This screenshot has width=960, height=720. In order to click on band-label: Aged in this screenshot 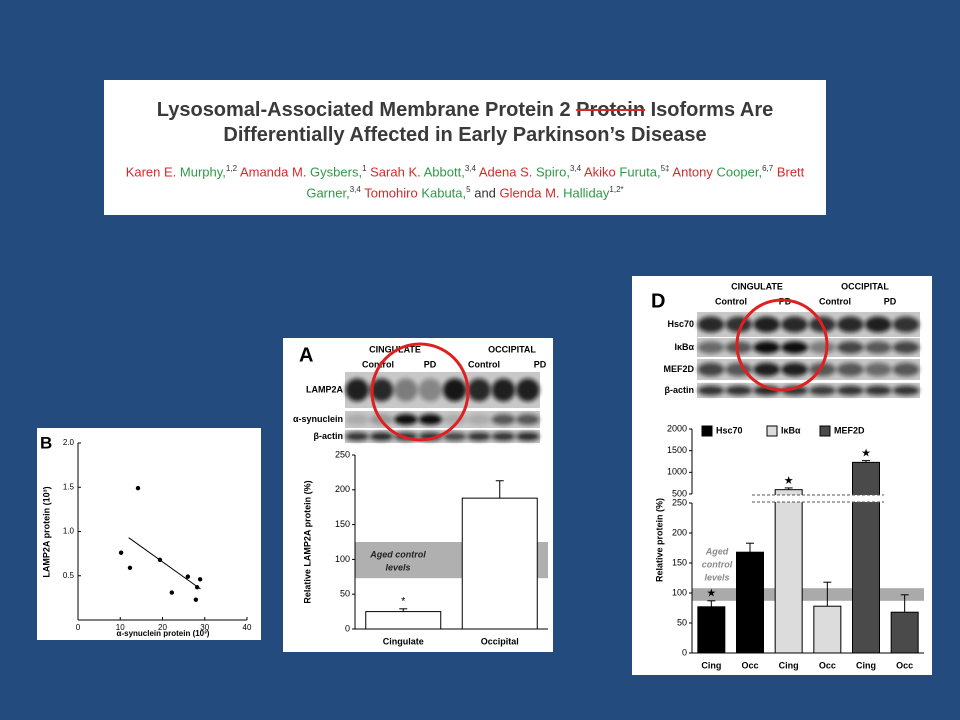, I will do `click(717, 551)`.